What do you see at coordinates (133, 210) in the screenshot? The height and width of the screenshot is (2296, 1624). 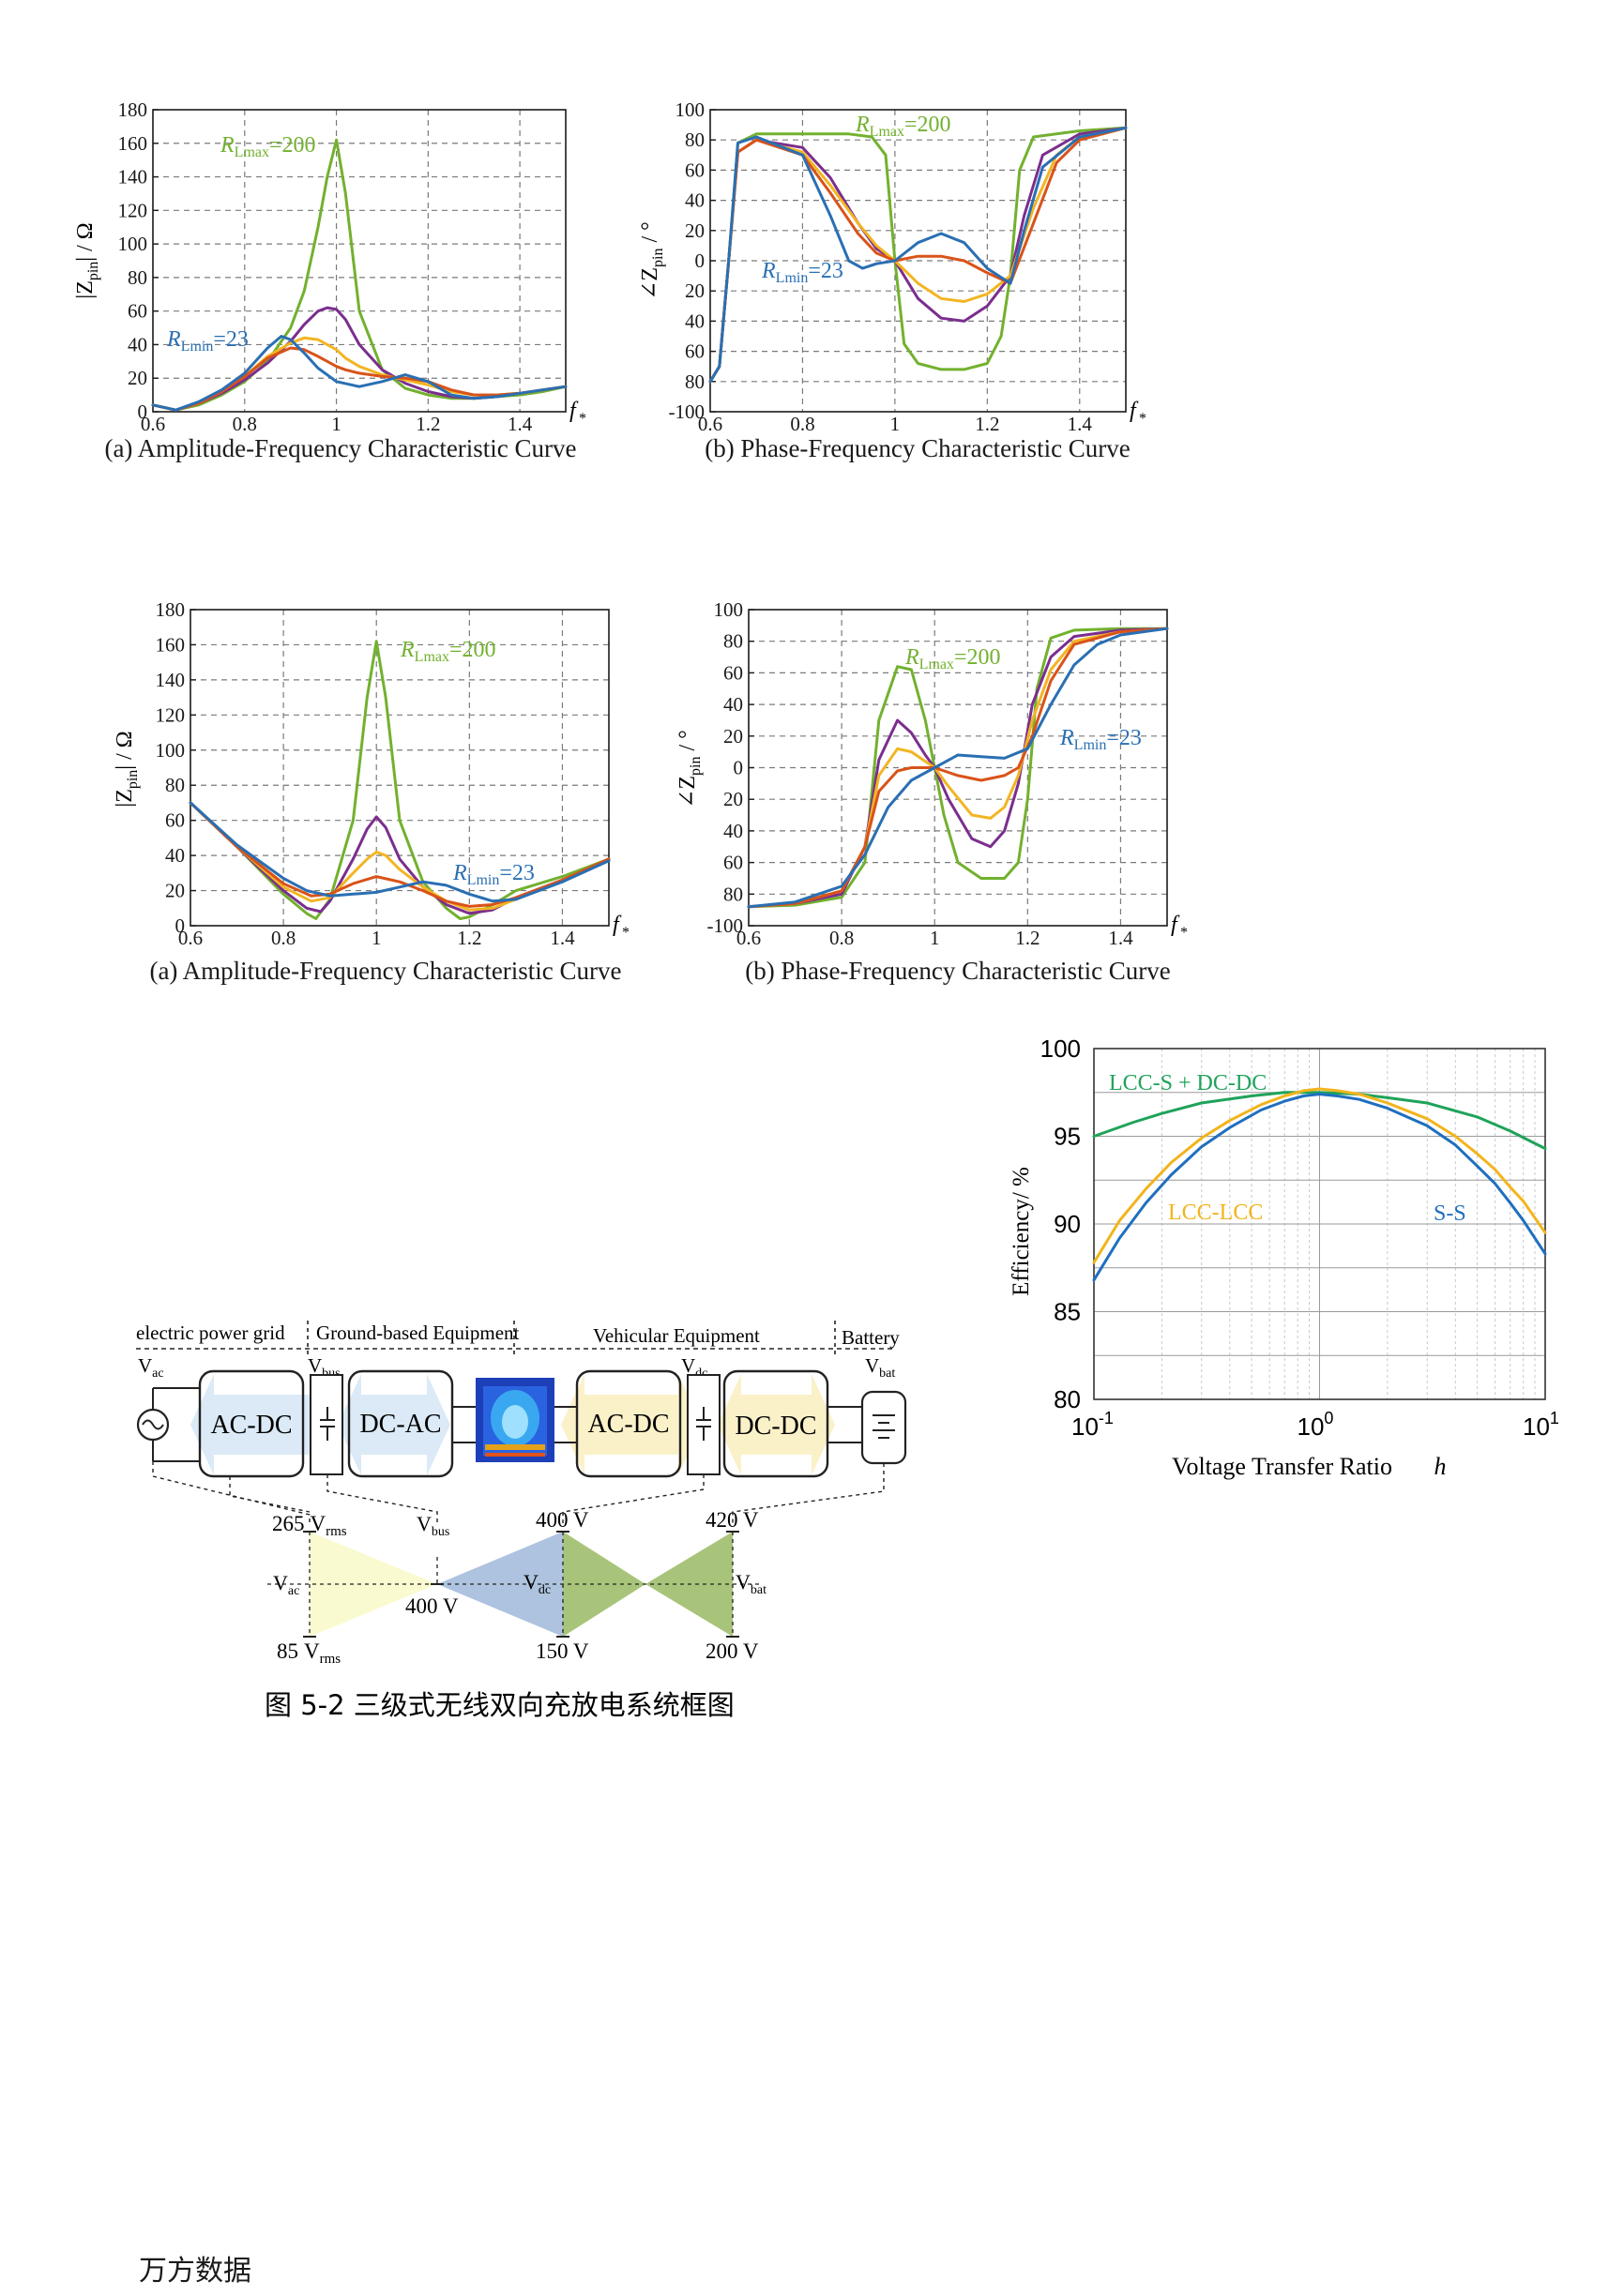 I see `y-tick-label: 120` at bounding box center [133, 210].